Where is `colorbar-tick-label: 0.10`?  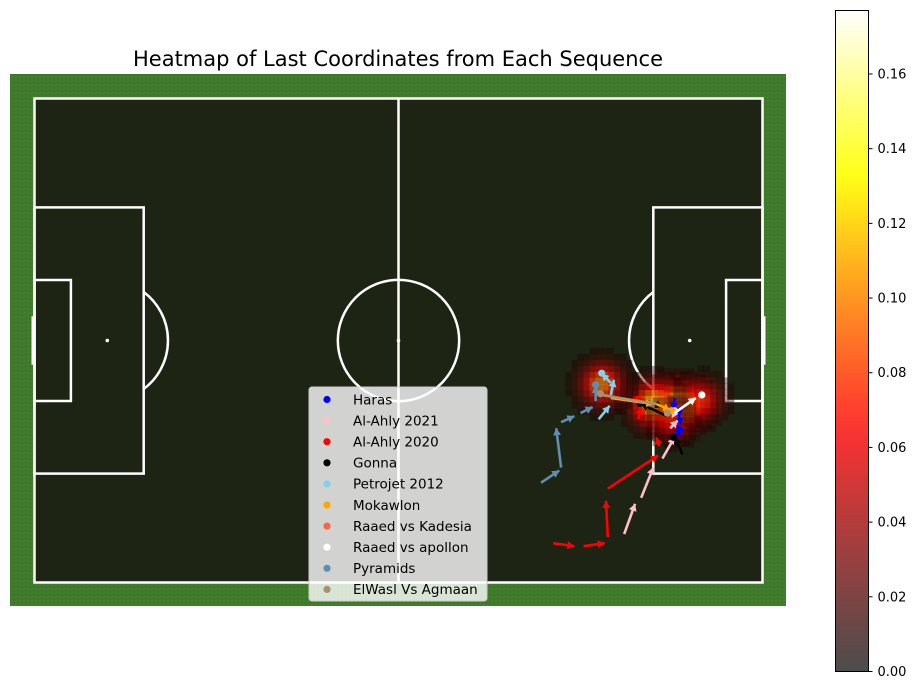 colorbar-tick-label: 0.10 is located at coordinates (892, 299).